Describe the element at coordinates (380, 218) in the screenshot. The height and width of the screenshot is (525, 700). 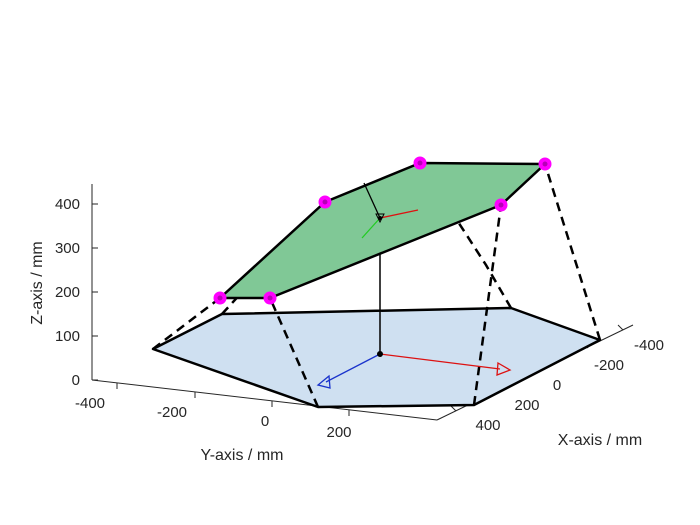
I see `platform-origin` at that location.